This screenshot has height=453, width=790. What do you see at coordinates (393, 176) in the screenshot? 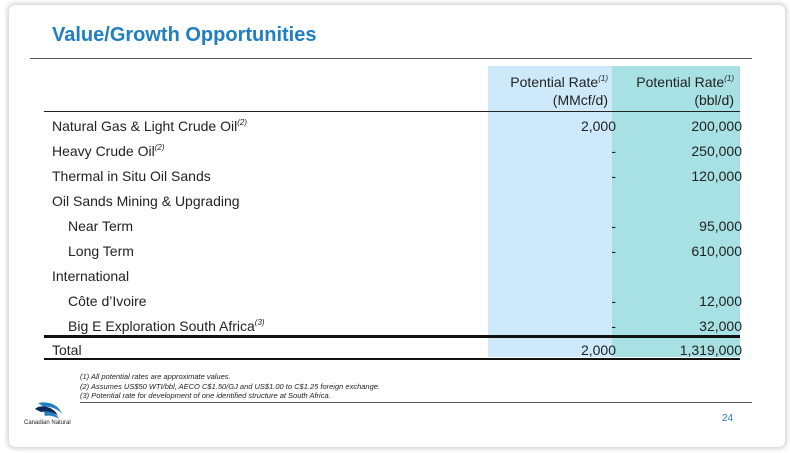
I see `table-row: Thermal in Situ Oil Sands - 120,000` at bounding box center [393, 176].